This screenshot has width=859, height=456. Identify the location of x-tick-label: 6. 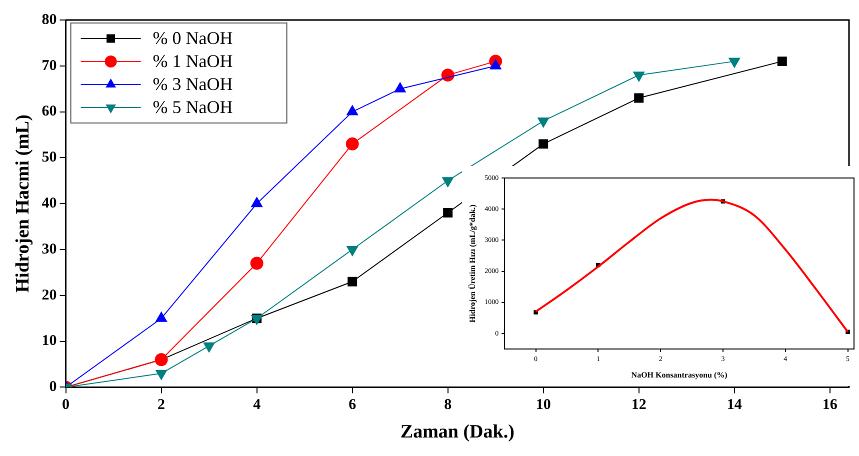
(352, 405).